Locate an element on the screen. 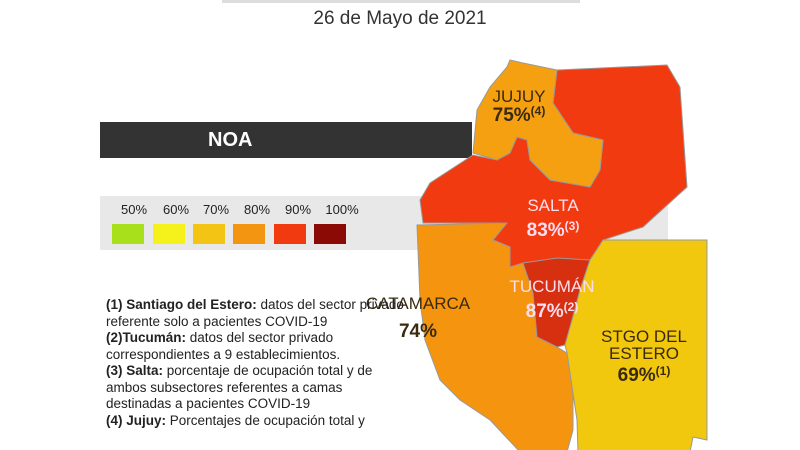 This screenshot has height=450, width=800. province-name: TUCUMÁN is located at coordinates (552, 286).